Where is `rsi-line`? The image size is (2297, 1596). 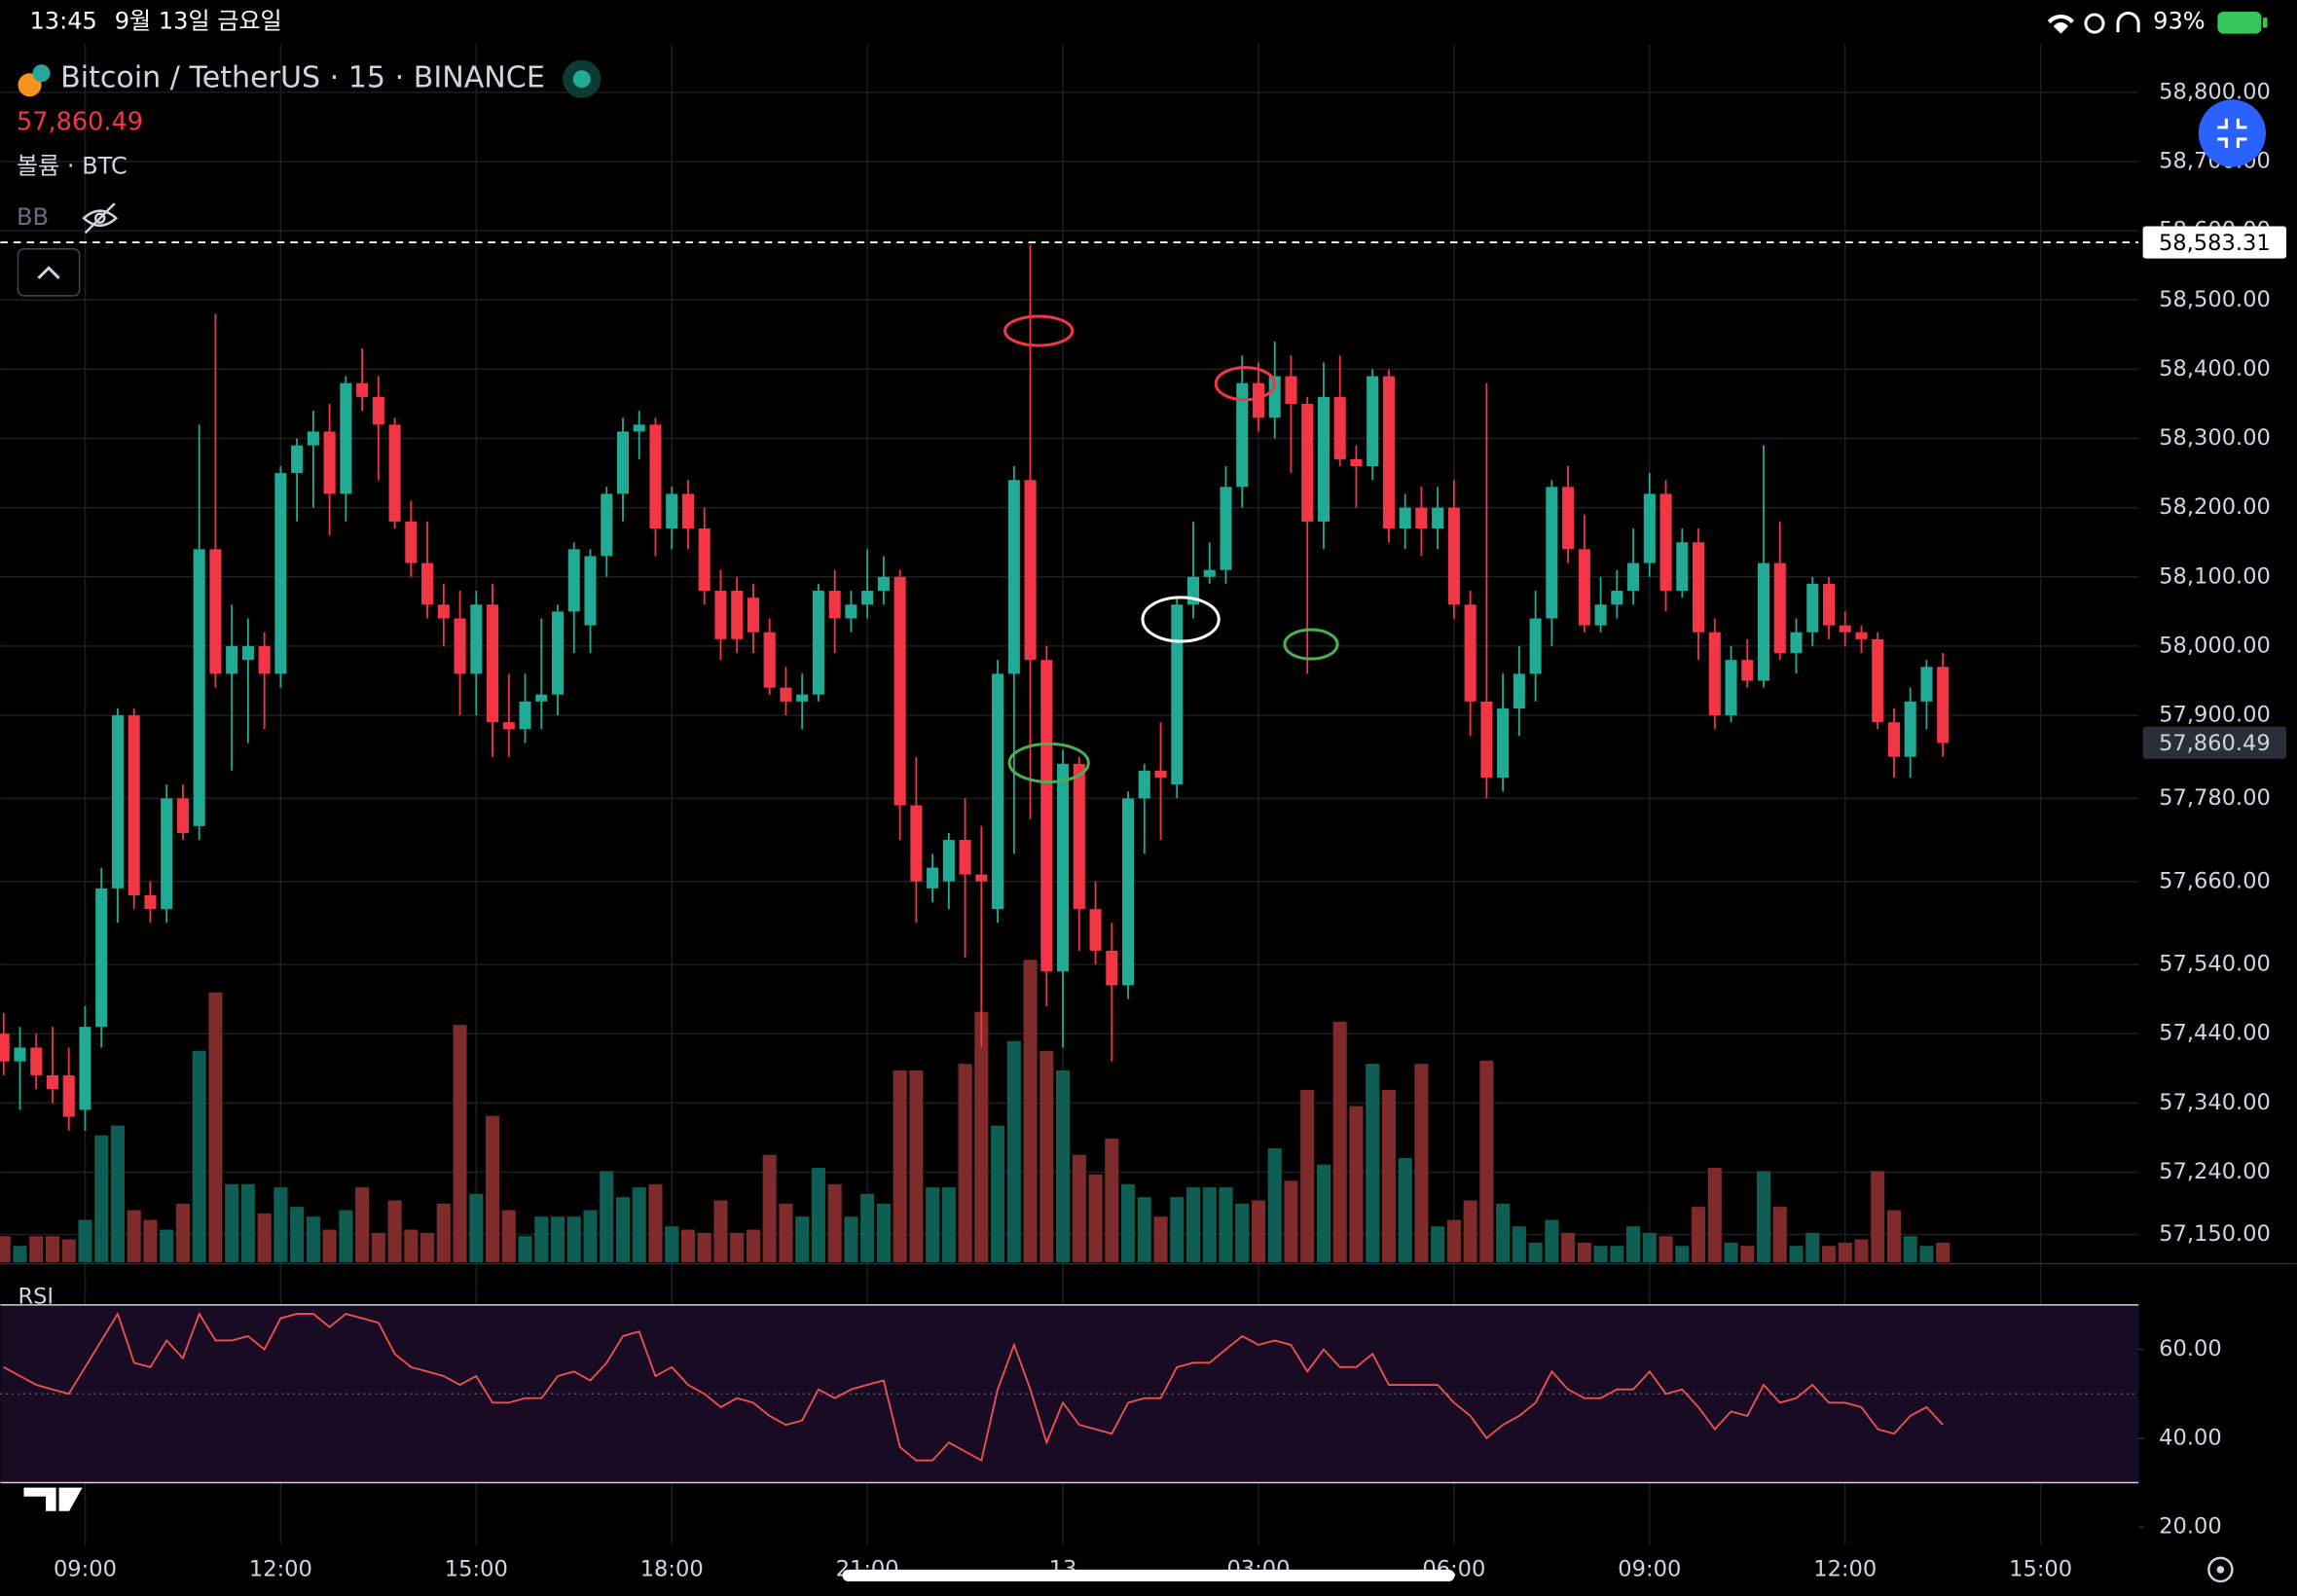 rsi-line is located at coordinates (974, 1387).